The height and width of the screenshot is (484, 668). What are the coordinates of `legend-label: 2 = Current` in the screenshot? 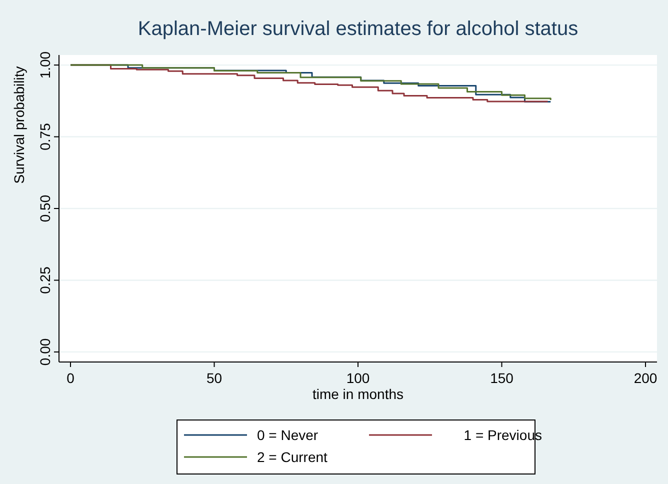 It's located at (292, 457).